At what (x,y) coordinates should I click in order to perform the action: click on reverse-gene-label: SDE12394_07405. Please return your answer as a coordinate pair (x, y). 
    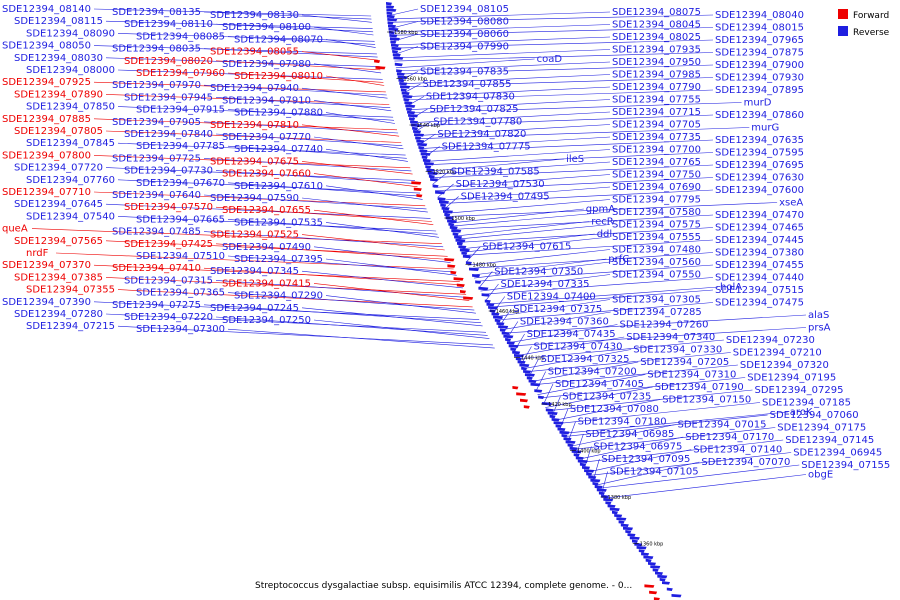
    Looking at the image, I should click on (599, 384).